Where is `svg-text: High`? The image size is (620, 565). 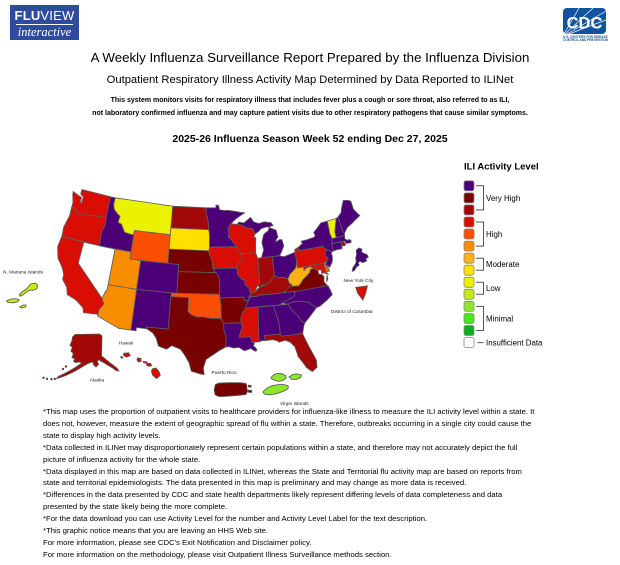
svg-text: High is located at coordinates (494, 234).